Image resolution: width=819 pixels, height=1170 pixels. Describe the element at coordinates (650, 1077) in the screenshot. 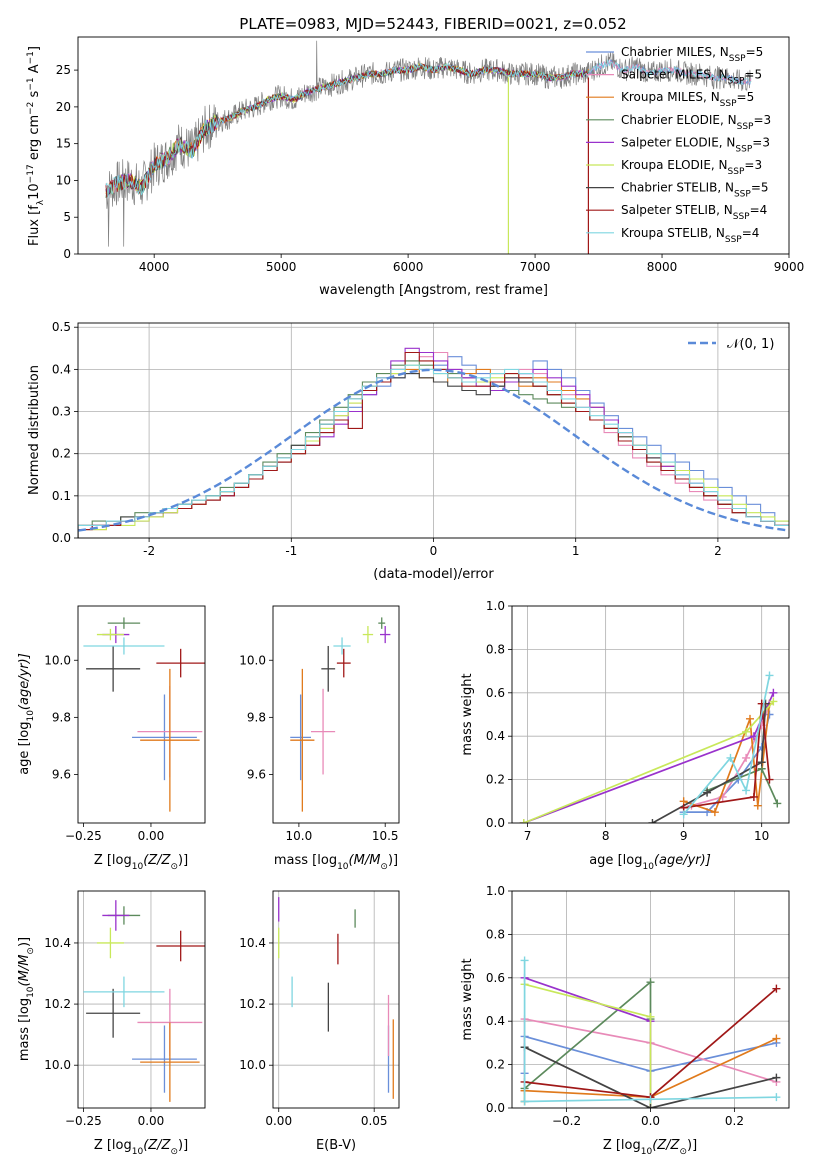

I see `weight-line-chabrier-stelib` at that location.